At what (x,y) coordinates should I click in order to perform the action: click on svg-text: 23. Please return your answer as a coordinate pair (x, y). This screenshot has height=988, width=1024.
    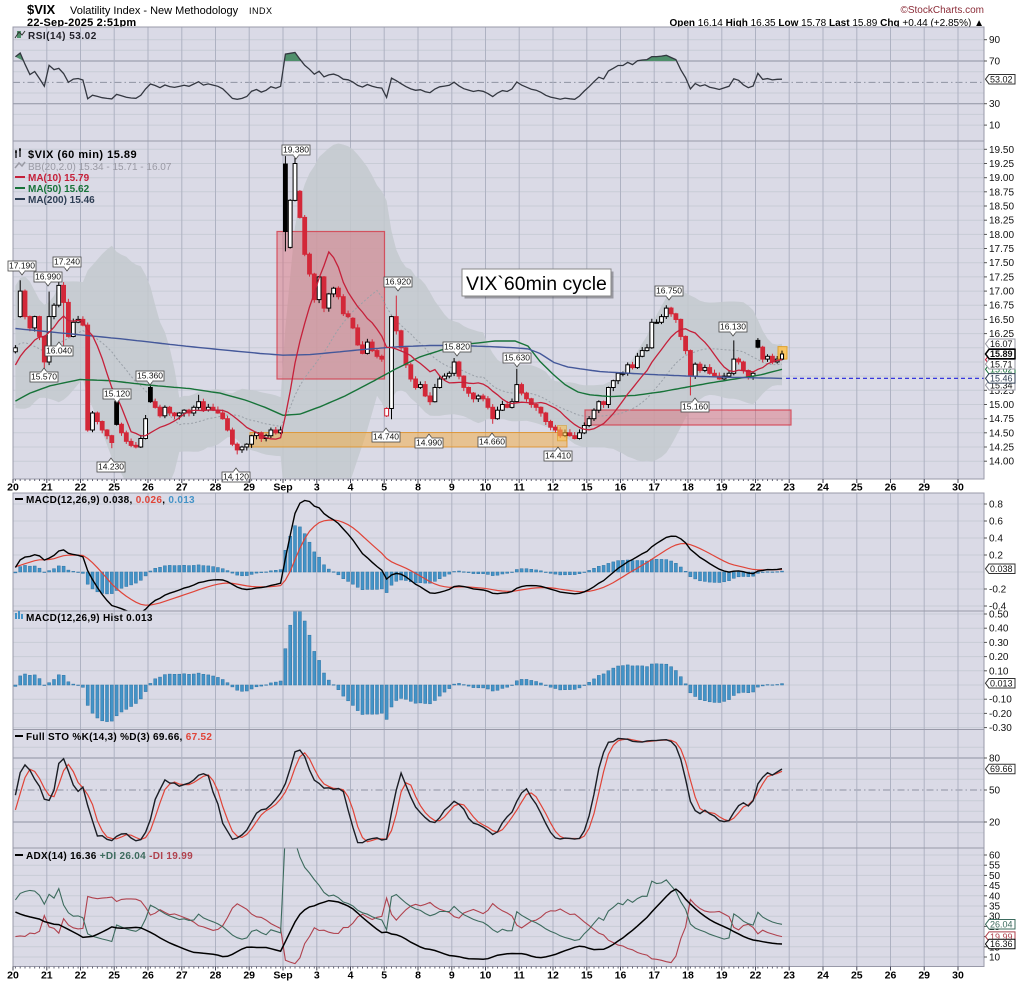
    Looking at the image, I should click on (789, 488).